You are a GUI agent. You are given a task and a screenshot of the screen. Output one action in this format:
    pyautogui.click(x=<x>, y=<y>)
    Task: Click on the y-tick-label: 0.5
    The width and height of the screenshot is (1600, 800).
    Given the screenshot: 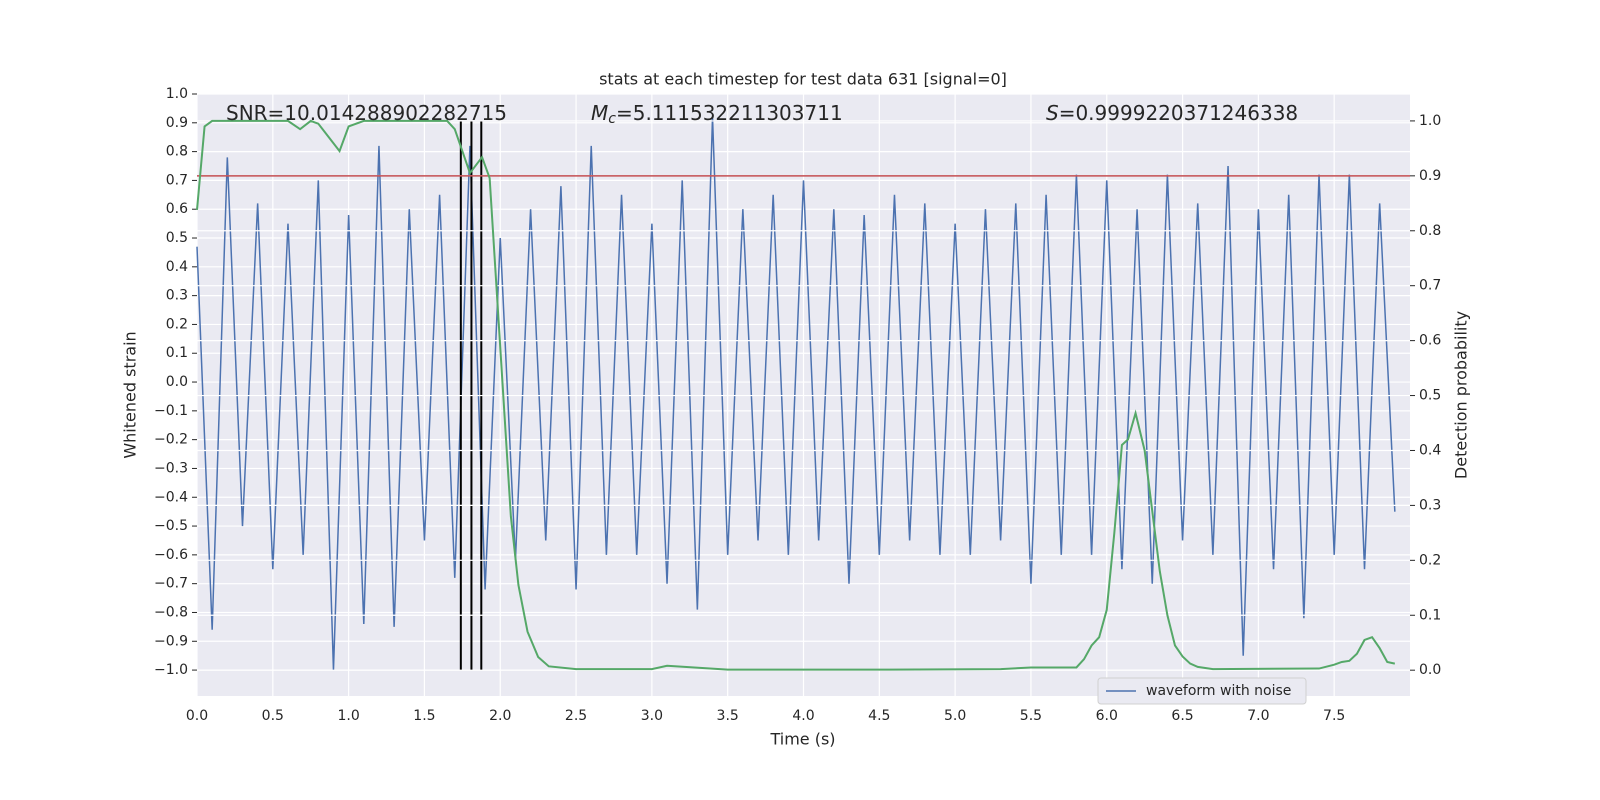 What is the action you would take?
    pyautogui.click(x=177, y=238)
    